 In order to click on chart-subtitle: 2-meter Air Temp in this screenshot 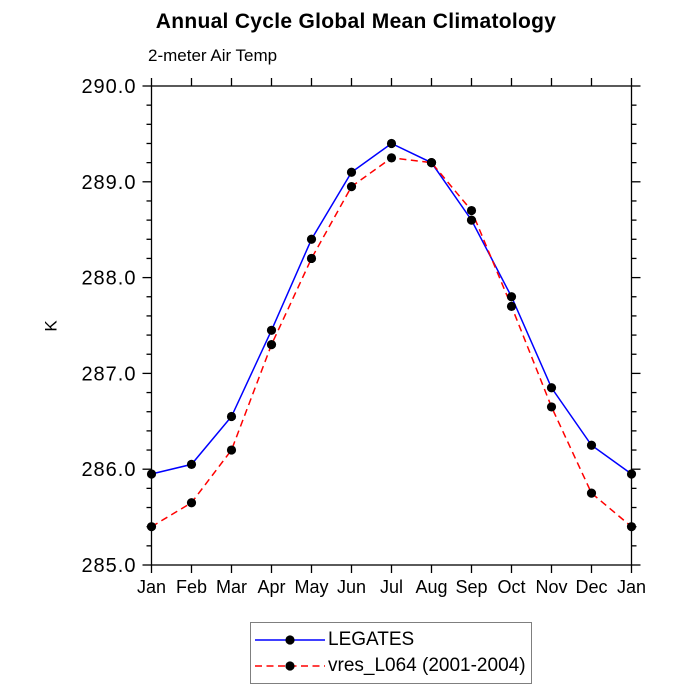, I will do `click(213, 55)`.